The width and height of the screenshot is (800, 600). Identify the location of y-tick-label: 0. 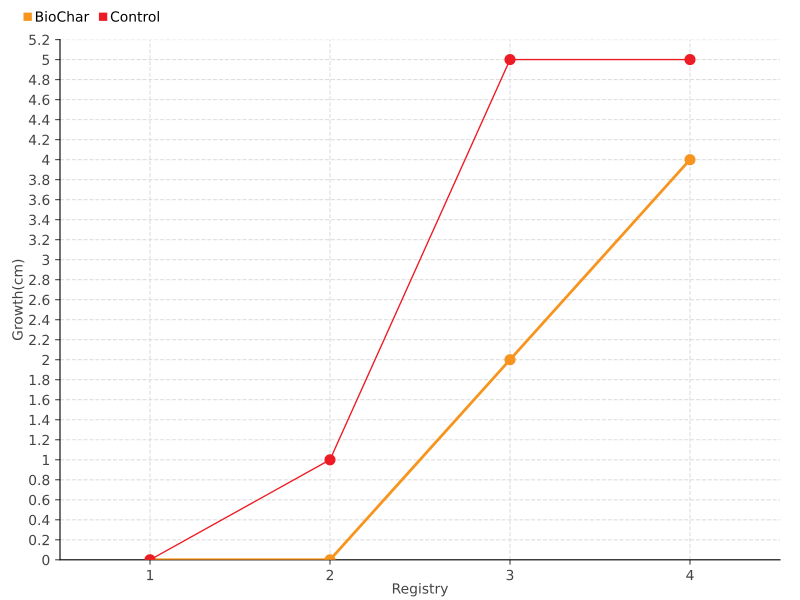
(46, 560).